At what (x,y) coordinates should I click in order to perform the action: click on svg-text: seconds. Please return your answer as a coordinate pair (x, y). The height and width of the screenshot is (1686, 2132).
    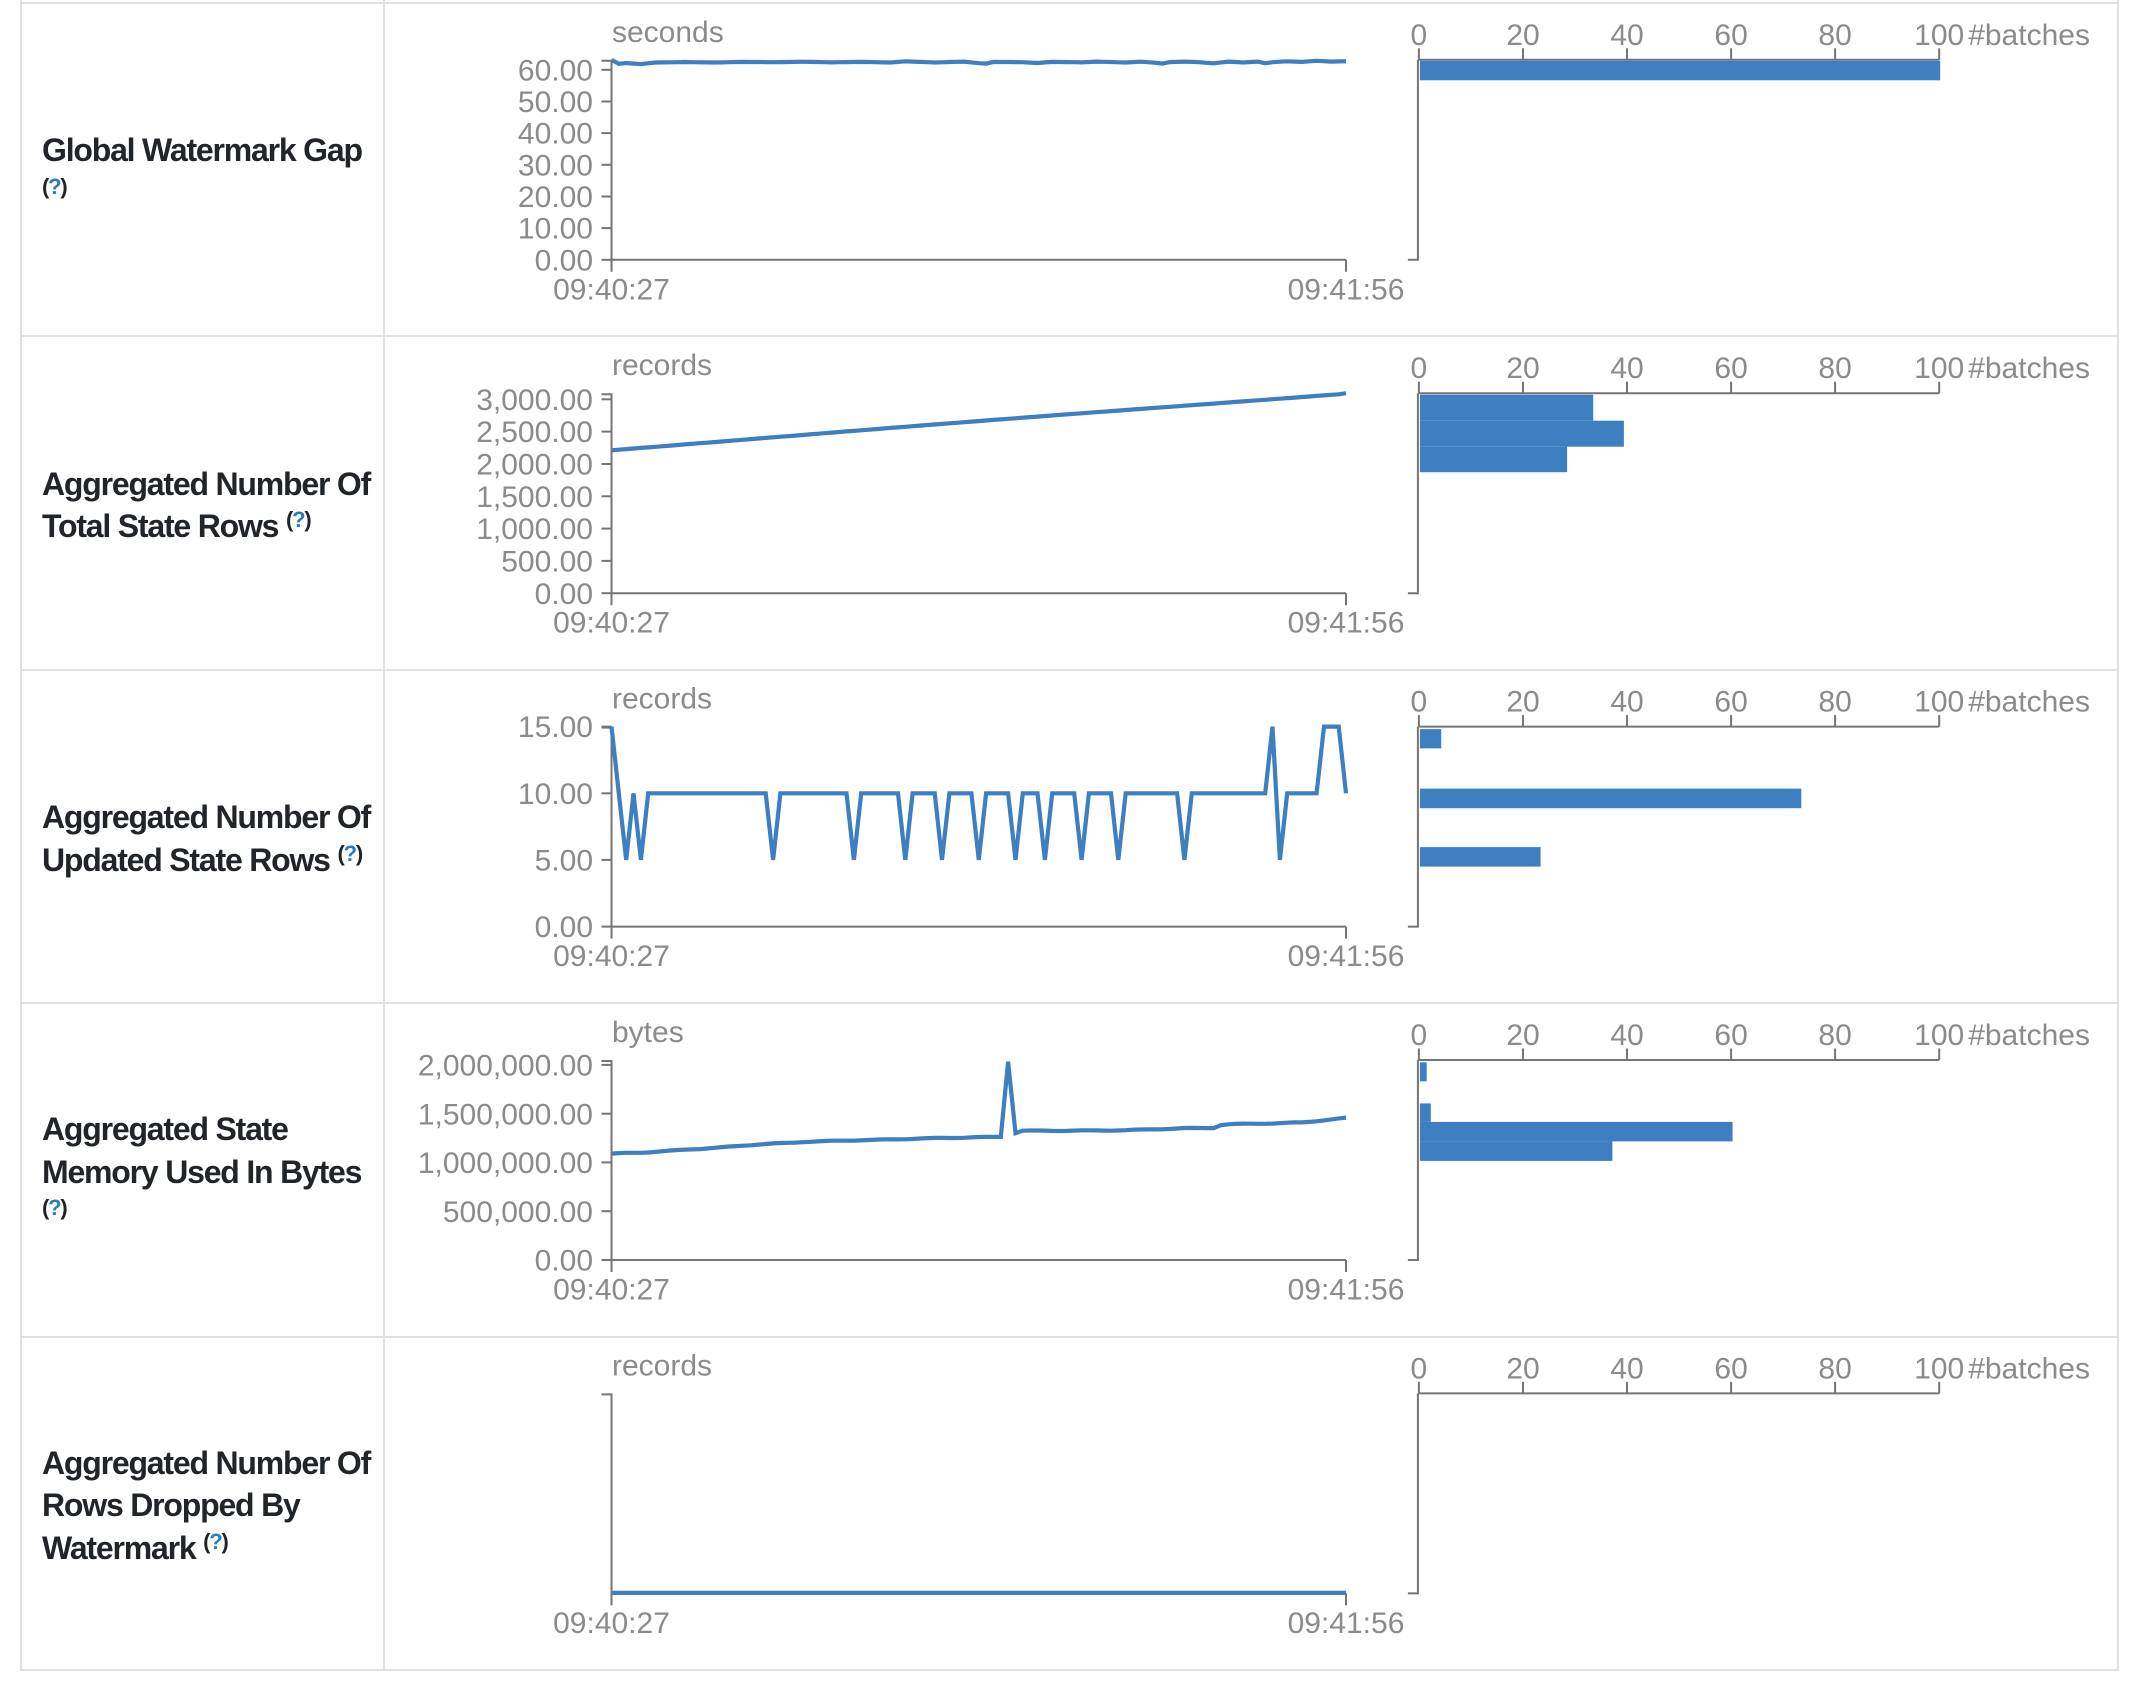
    Looking at the image, I should click on (668, 32).